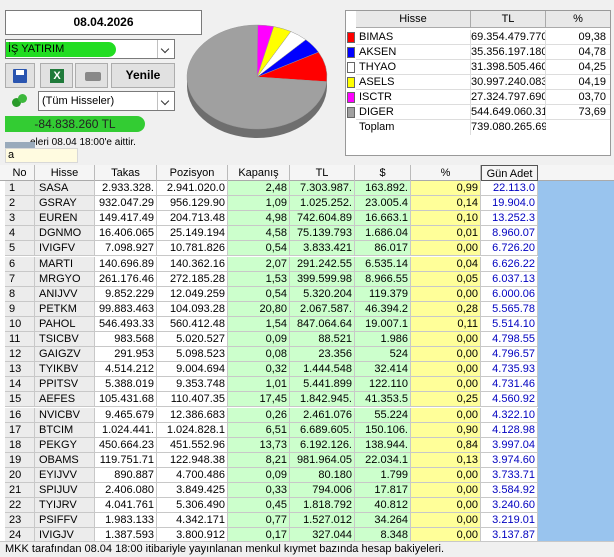 Image resolution: width=614 pixels, height=557 pixels. Describe the element at coordinates (259, 385) in the screenshot. I see `table-cell: 1,01` at that location.